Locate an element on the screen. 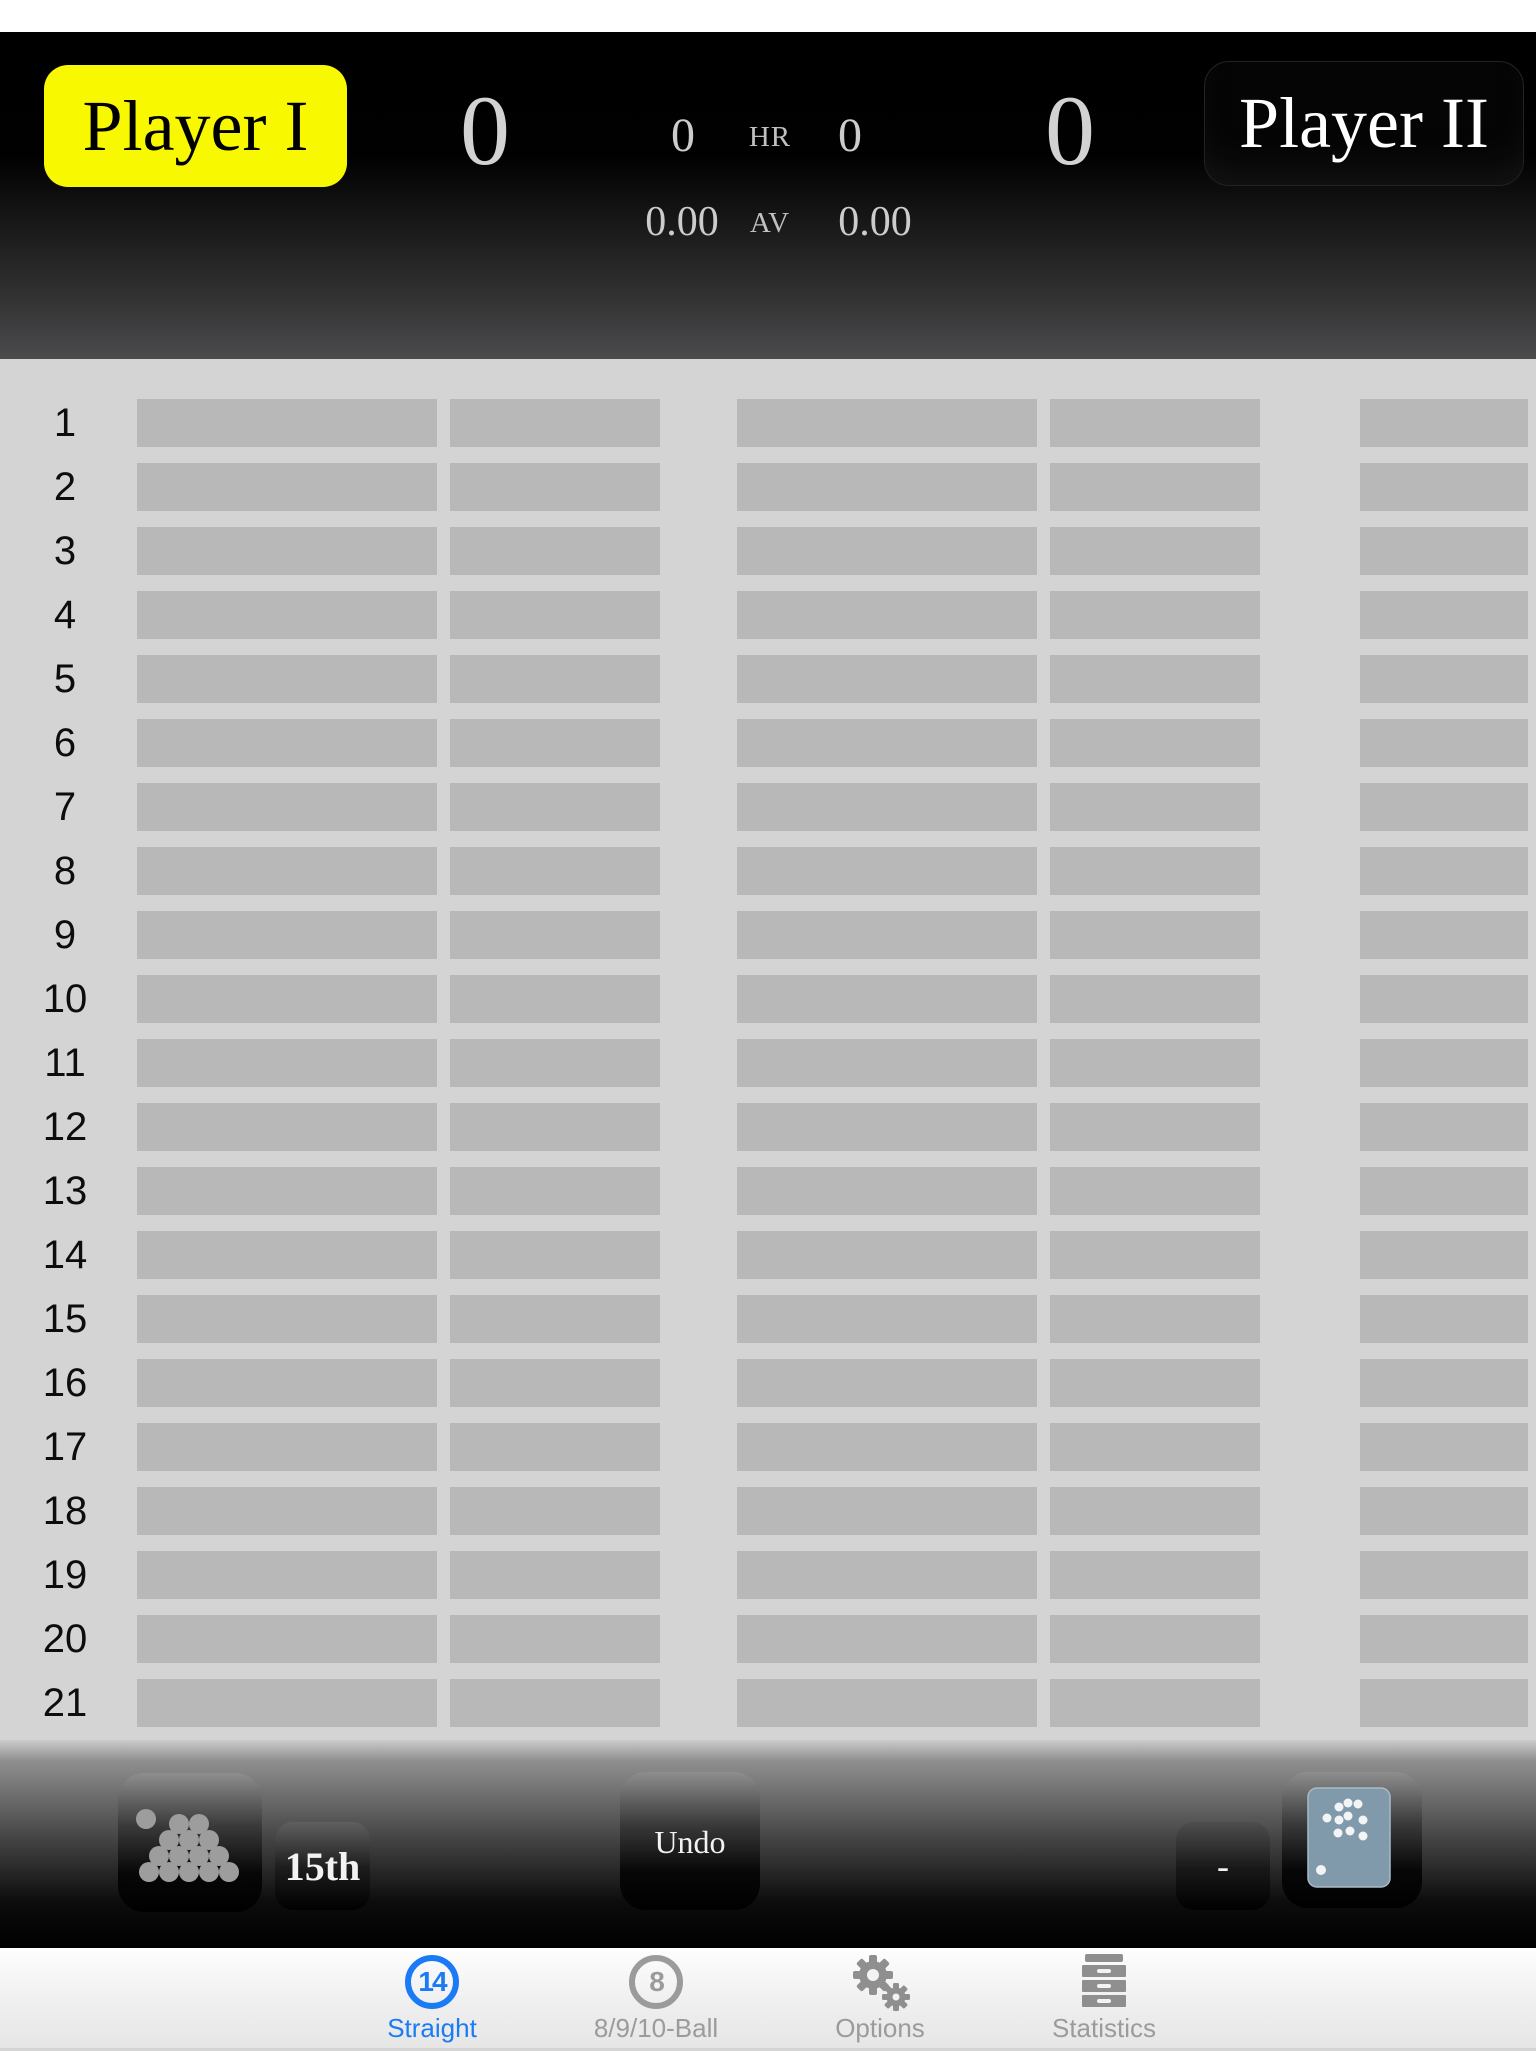  rack-button is located at coordinates (190, 1842).